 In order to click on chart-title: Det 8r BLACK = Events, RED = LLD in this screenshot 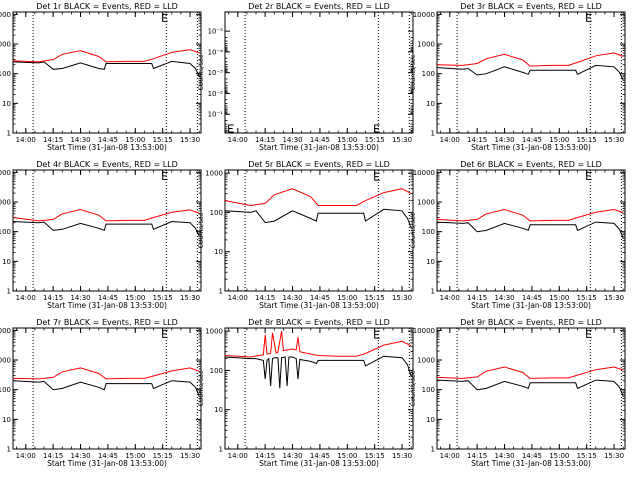, I will do `click(319, 322)`.